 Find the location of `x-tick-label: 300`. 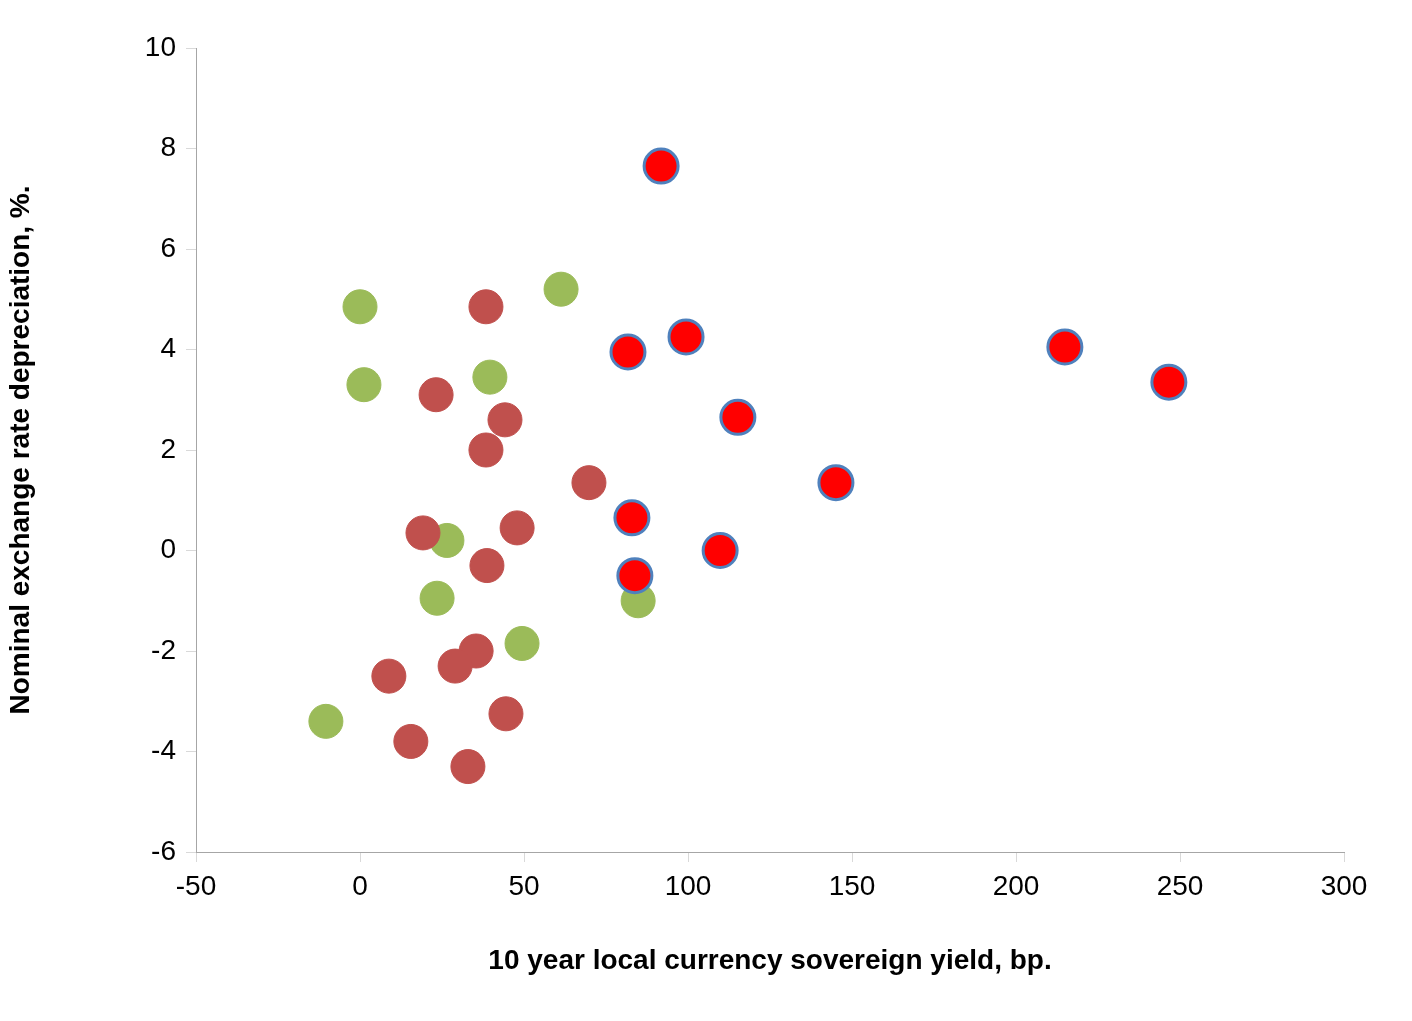

x-tick-label: 300 is located at coordinates (1344, 885).